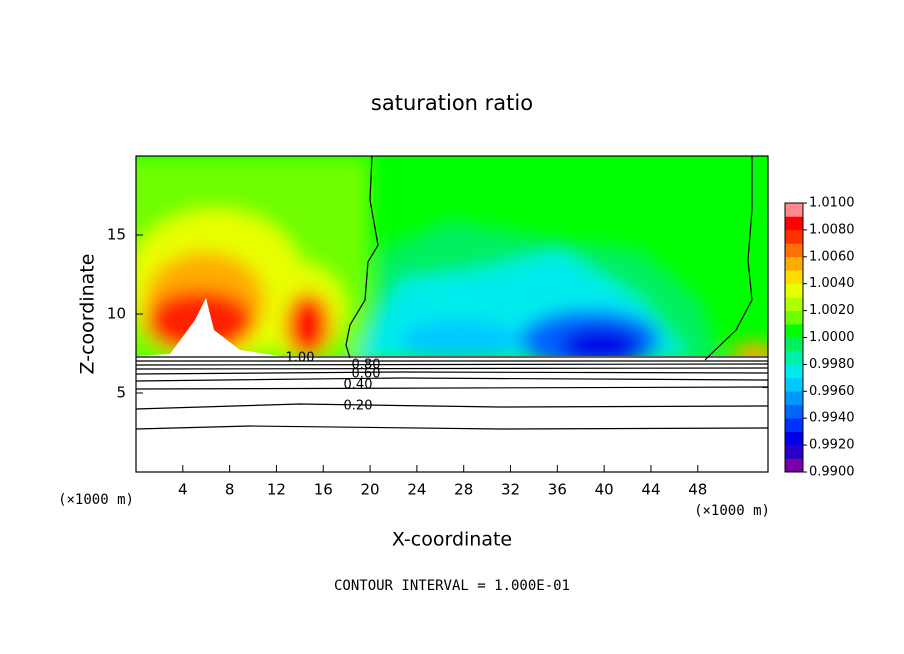 Image resolution: width=904 pixels, height=654 pixels. Describe the element at coordinates (604, 490) in the screenshot. I see `x-tick-label: 40` at that location.